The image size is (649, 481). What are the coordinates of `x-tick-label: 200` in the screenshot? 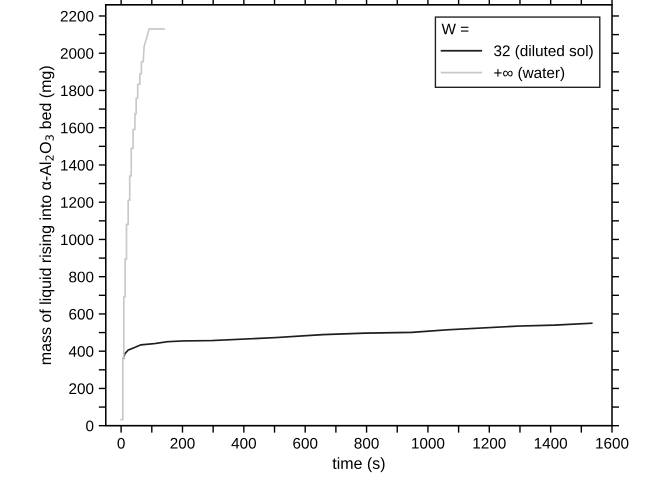 It's located at (182, 443).